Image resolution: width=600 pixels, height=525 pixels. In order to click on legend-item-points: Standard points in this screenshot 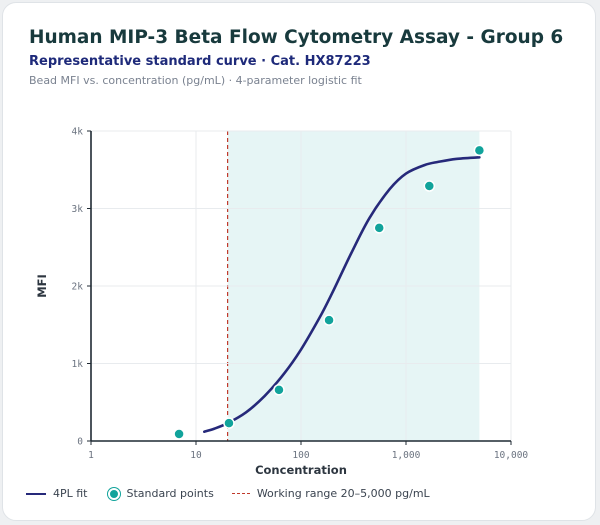, I will do `click(160, 493)`.